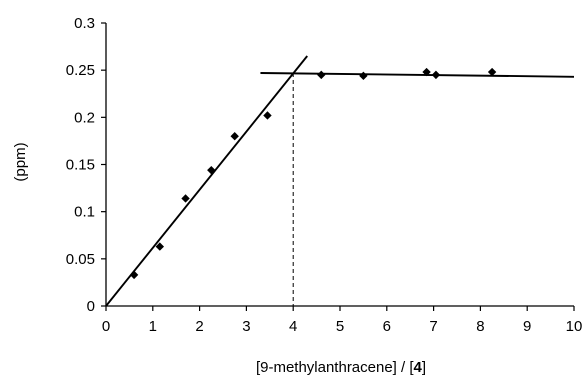  What do you see at coordinates (80, 70) in the screenshot?
I see `y-tick-label: 0.25` at bounding box center [80, 70].